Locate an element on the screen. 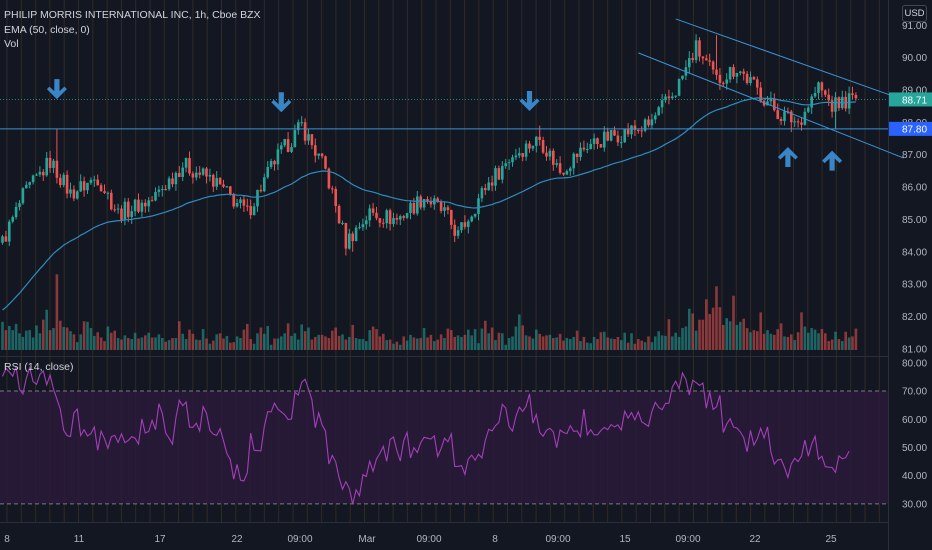 The width and height of the screenshot is (932, 550). rsi-legend: RSI (14, close) is located at coordinates (39, 367).